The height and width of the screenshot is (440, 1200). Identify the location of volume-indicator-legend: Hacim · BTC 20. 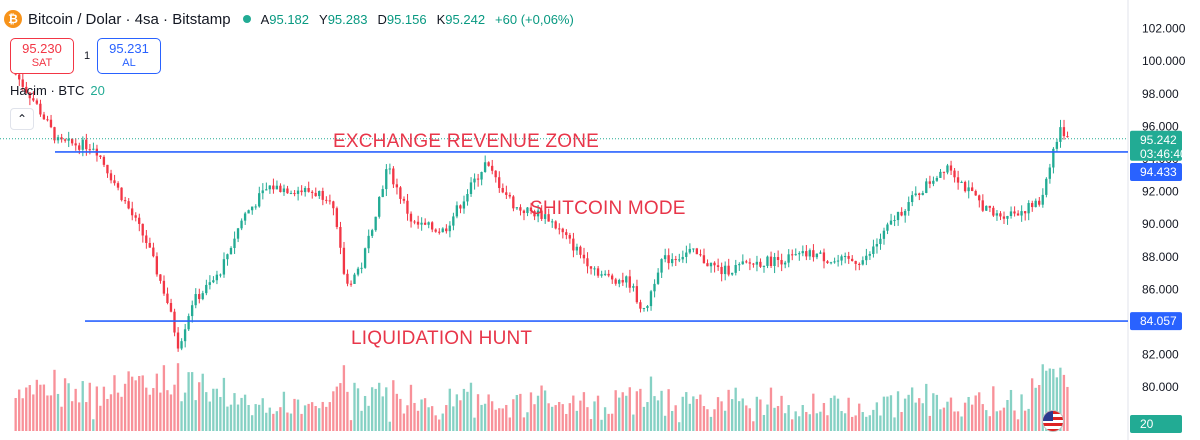
(57, 90).